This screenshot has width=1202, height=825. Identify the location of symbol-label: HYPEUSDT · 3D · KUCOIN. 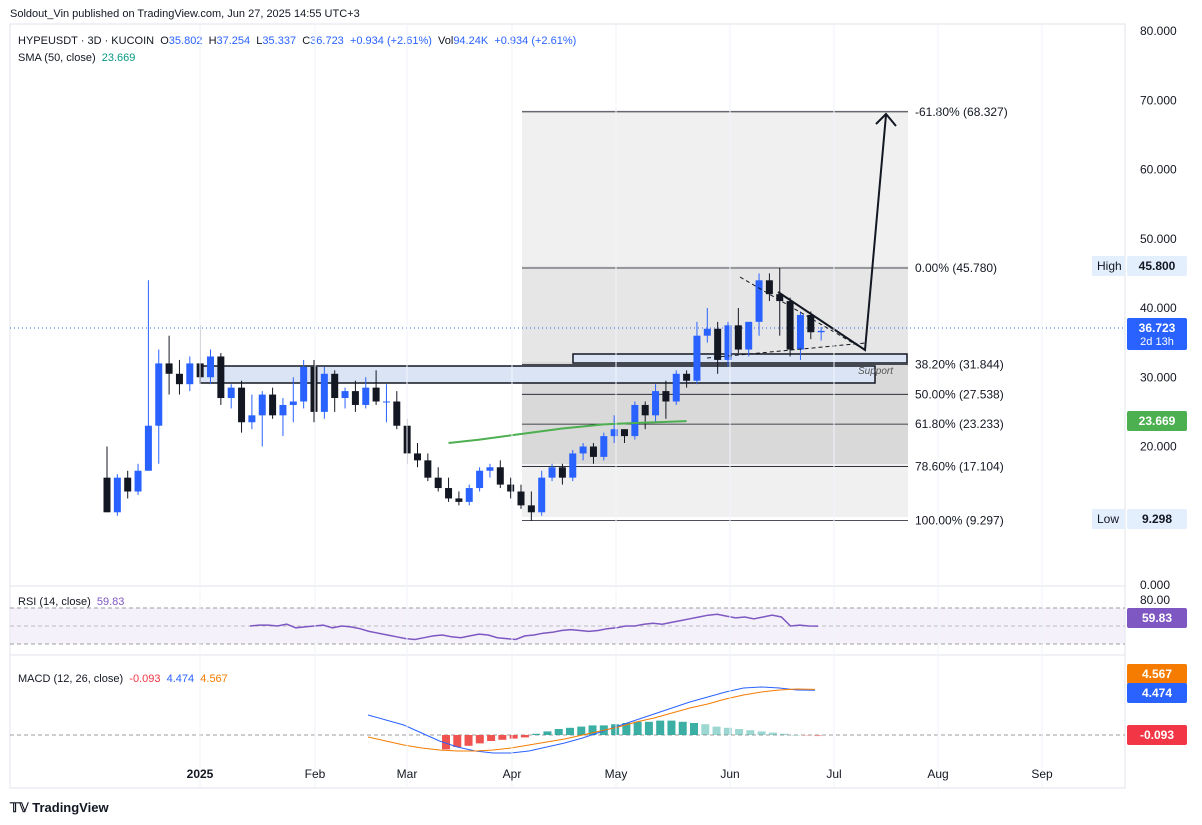
(86, 41).